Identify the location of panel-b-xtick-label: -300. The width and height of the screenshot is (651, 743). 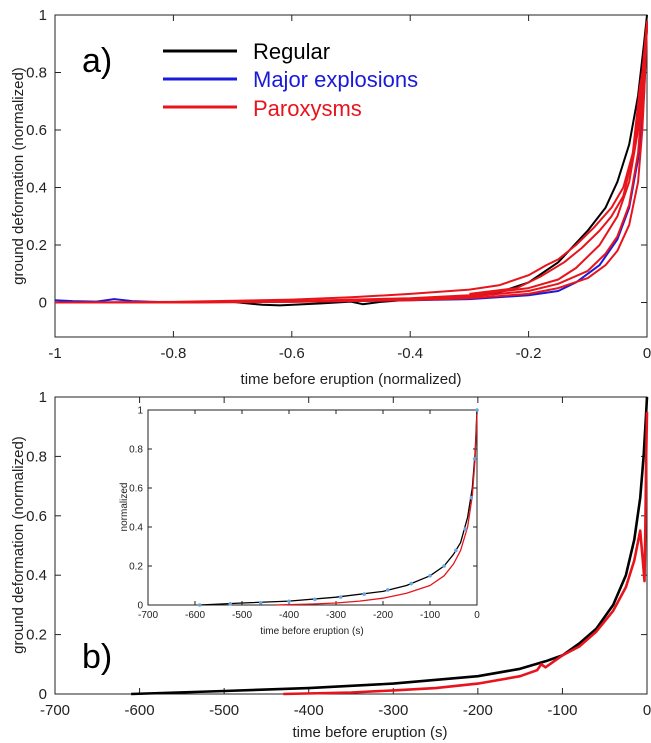
(393, 710).